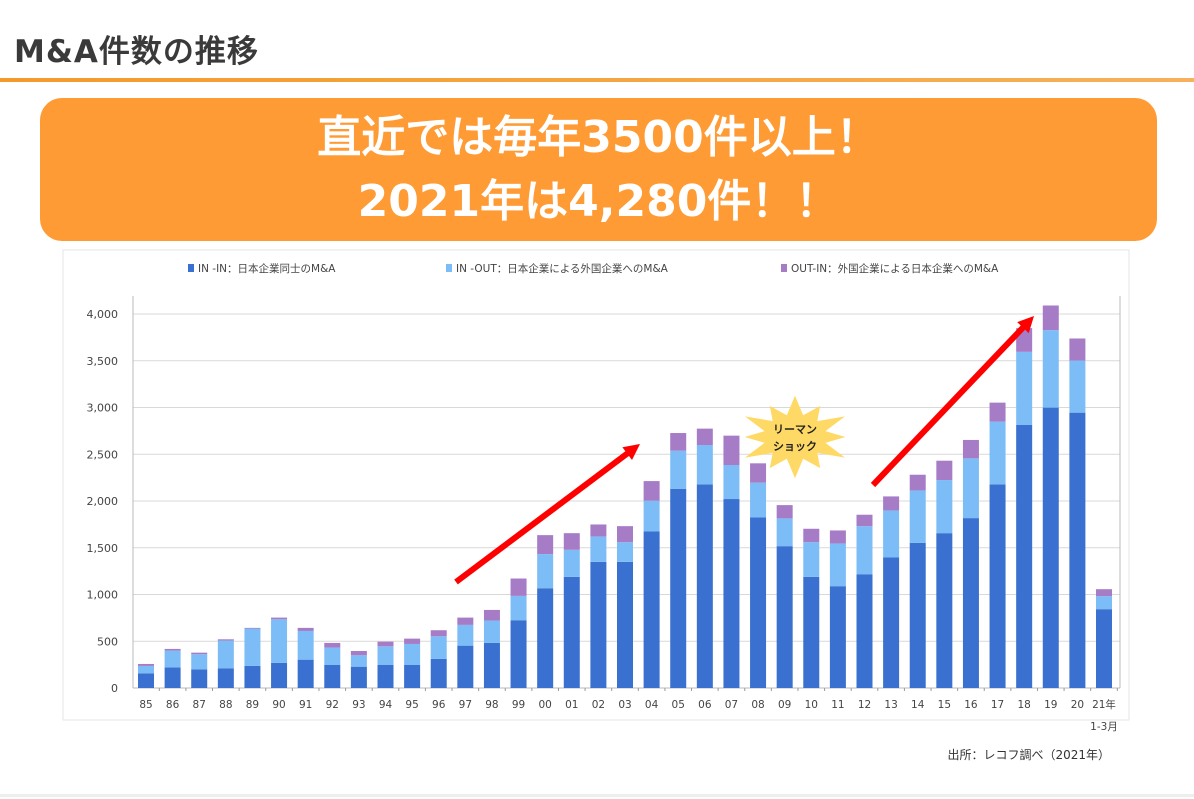  What do you see at coordinates (1077, 705) in the screenshot?
I see `x-tick-label: 20` at bounding box center [1077, 705].